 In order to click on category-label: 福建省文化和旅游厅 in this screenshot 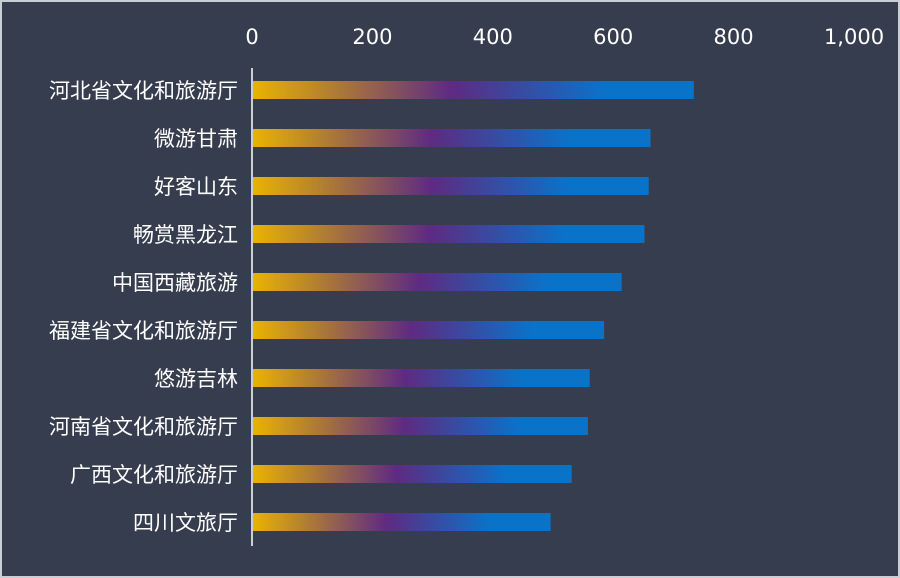, I will do `click(143, 331)`.